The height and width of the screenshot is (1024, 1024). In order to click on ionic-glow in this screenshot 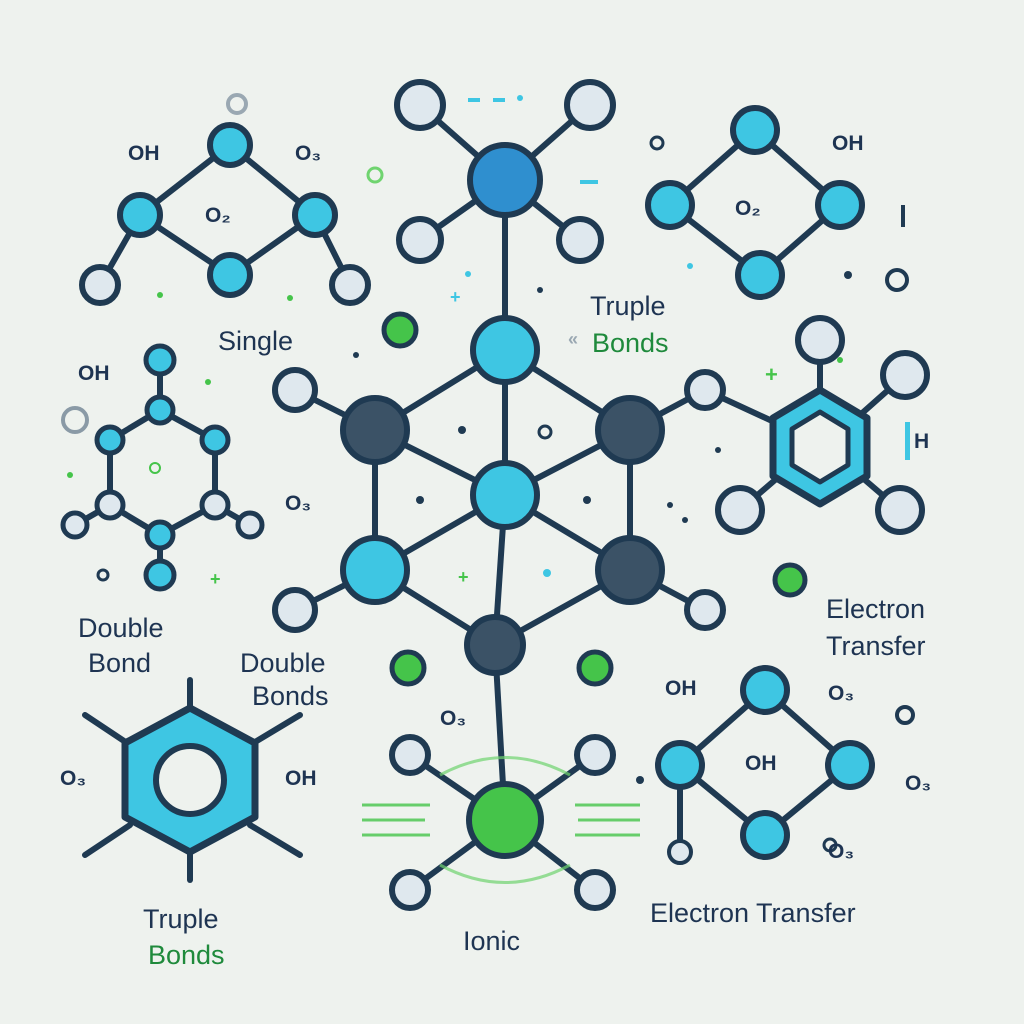, I will do `click(505, 820)`.